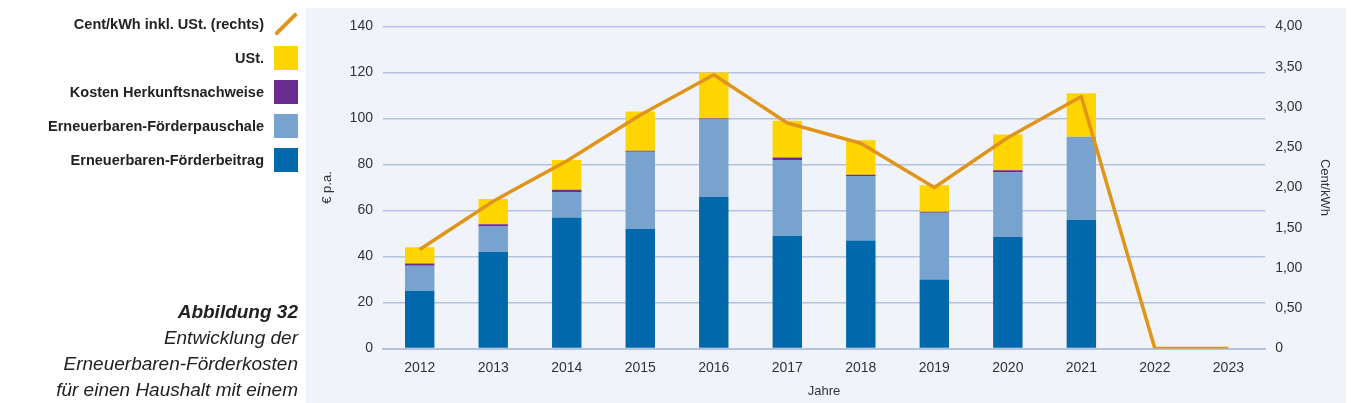 The image size is (1354, 403). Describe the element at coordinates (156, 126) in the screenshot. I see `legend-label: Erneuerbaren-Förderpauschale` at that location.